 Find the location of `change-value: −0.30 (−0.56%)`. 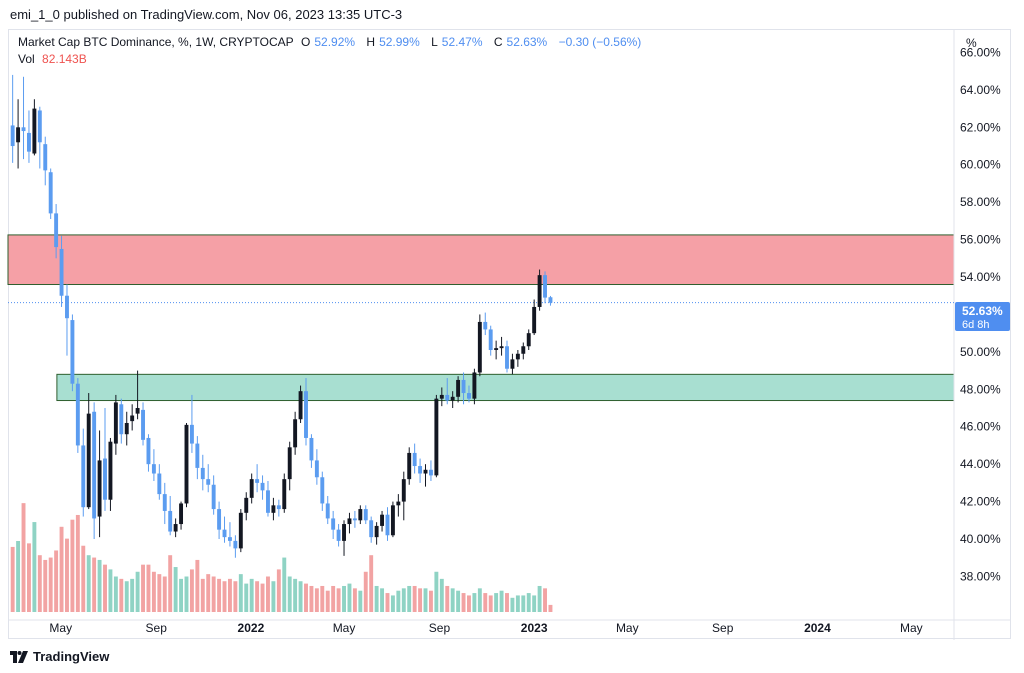

change-value: −0.30 (−0.56%) is located at coordinates (600, 42).